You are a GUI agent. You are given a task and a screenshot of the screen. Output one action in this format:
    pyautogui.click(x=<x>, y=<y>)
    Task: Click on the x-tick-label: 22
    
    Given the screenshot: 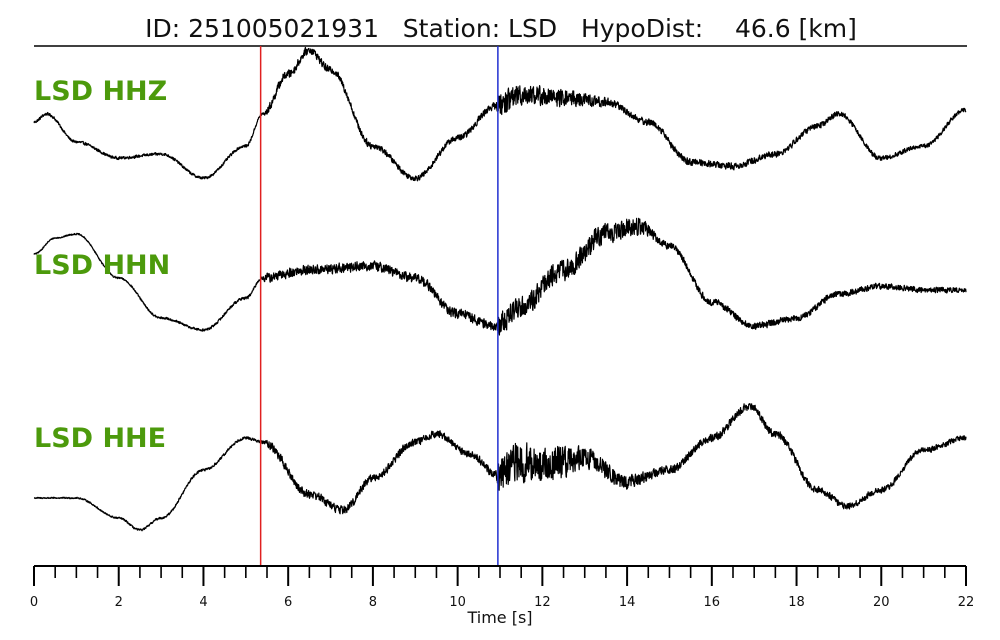 What is the action you would take?
    pyautogui.click(x=966, y=602)
    